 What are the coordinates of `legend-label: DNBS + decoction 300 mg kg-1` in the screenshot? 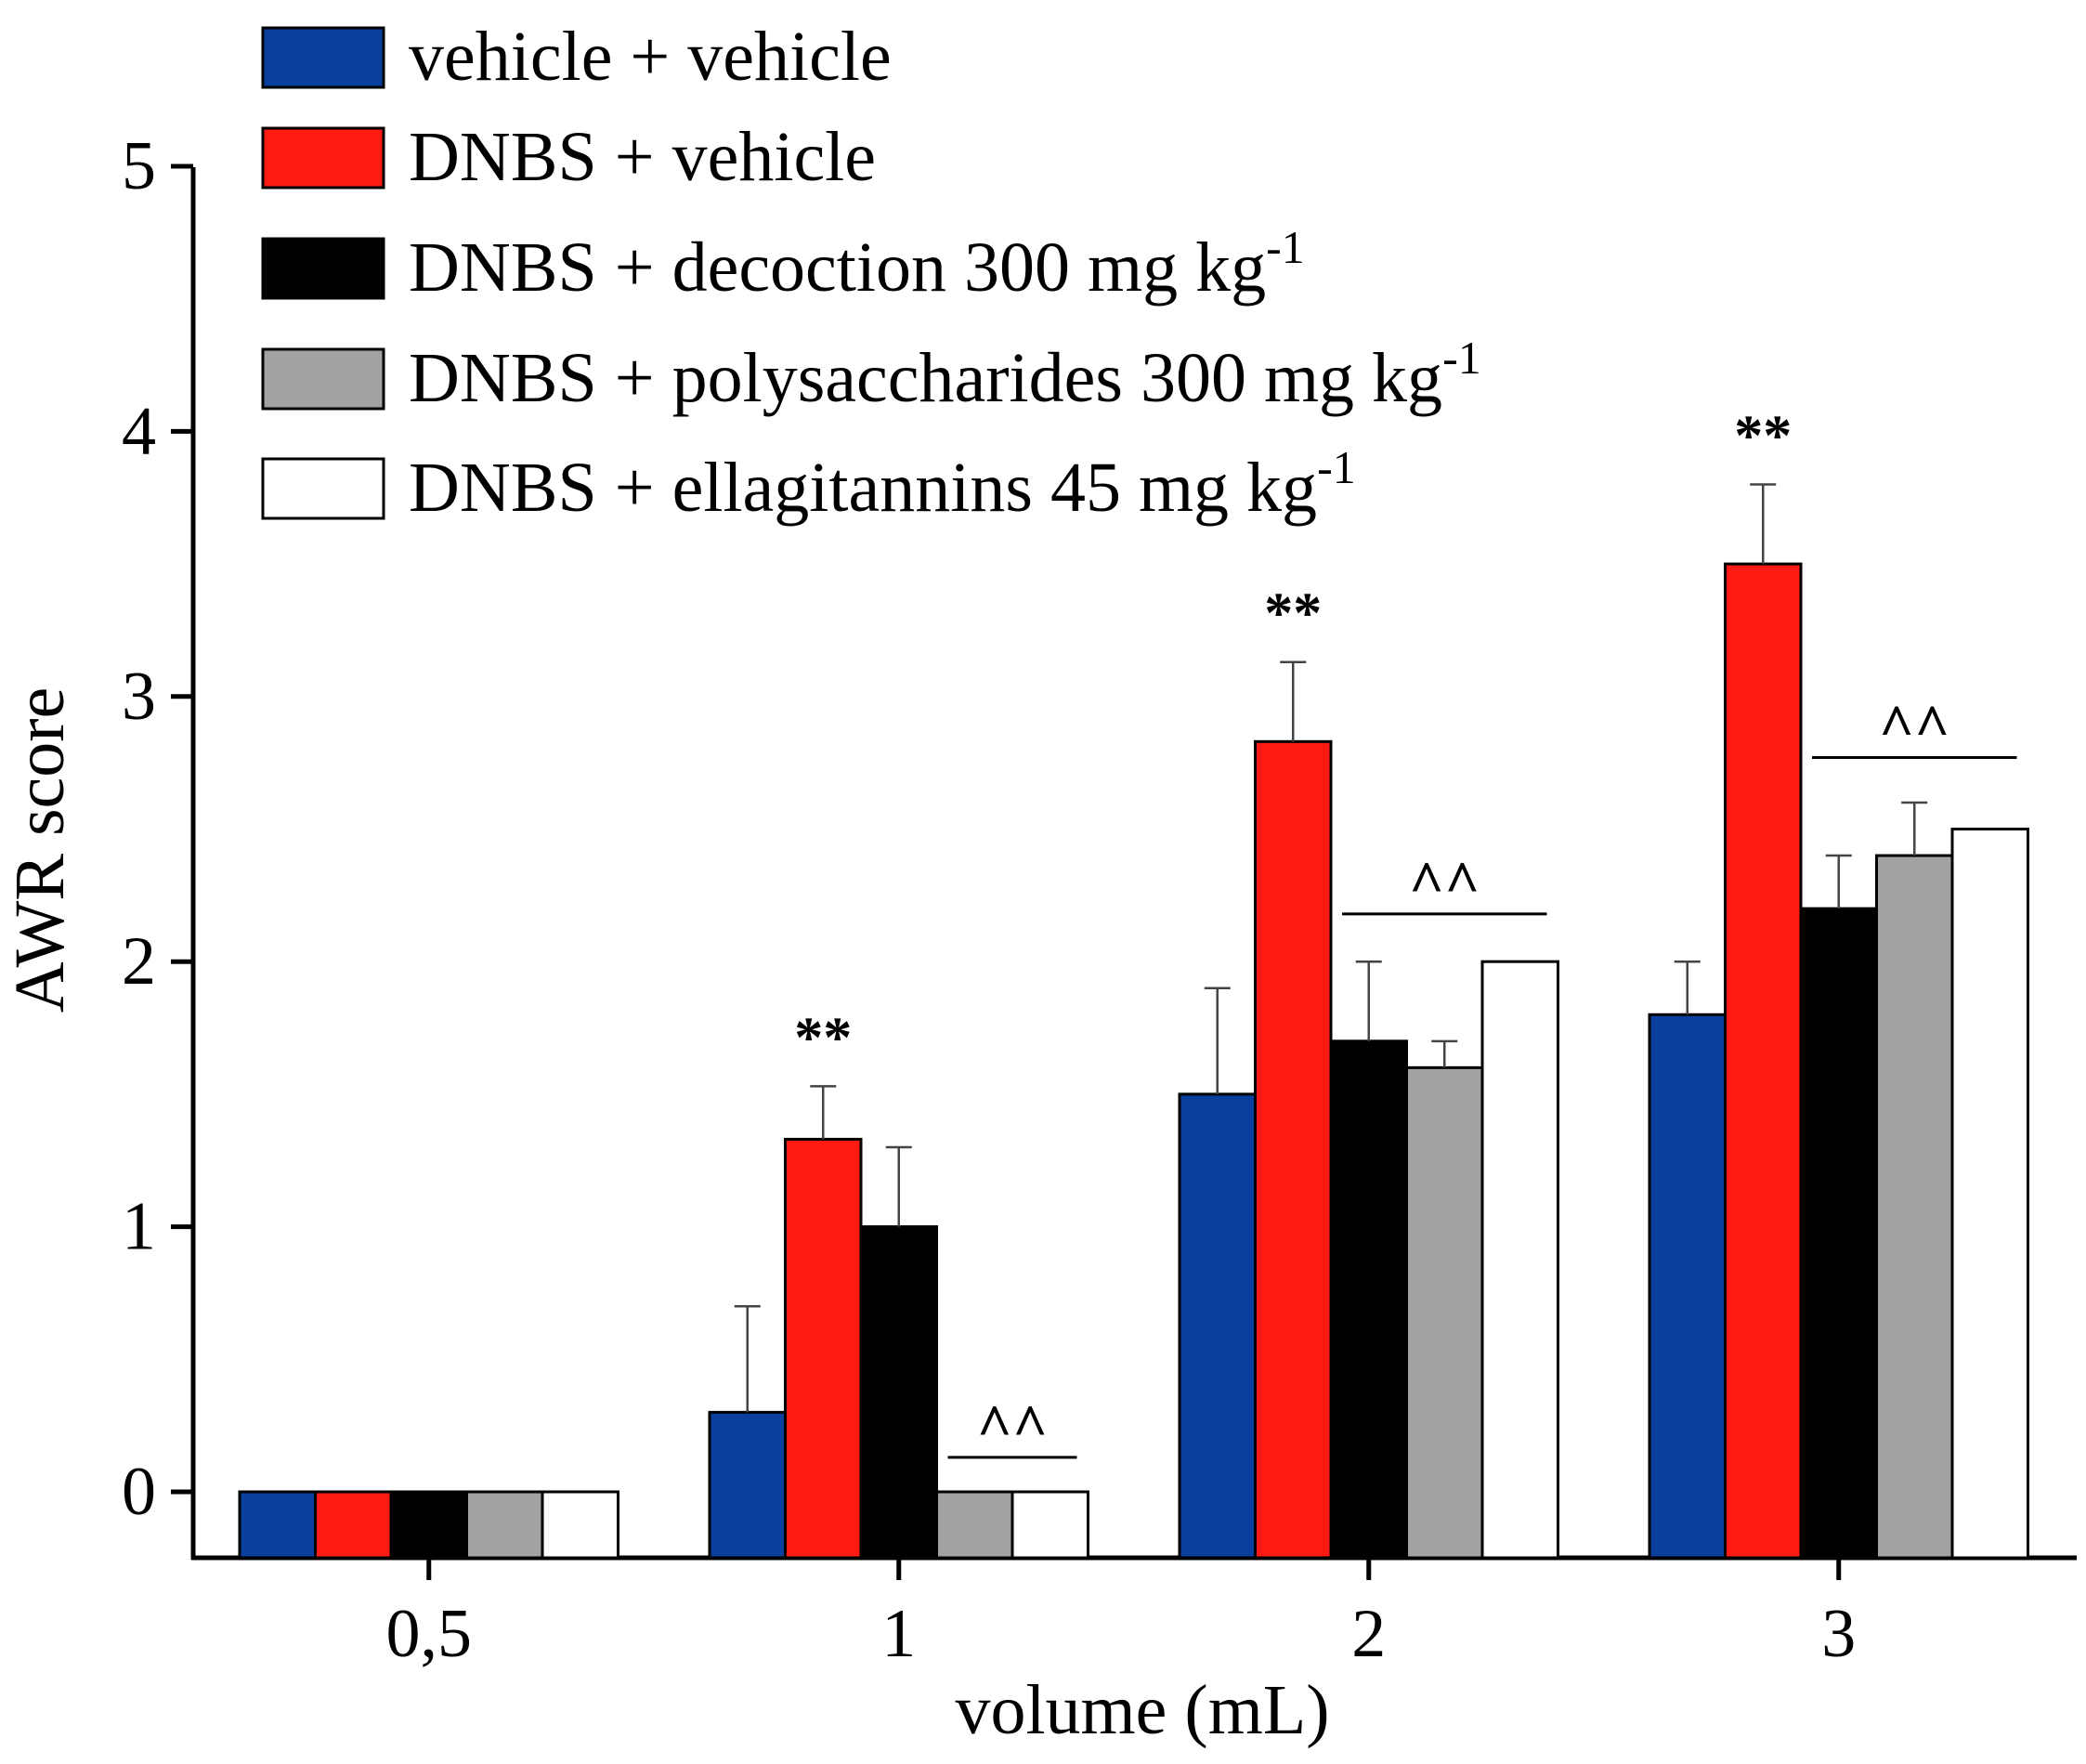 It's located at (857, 264).